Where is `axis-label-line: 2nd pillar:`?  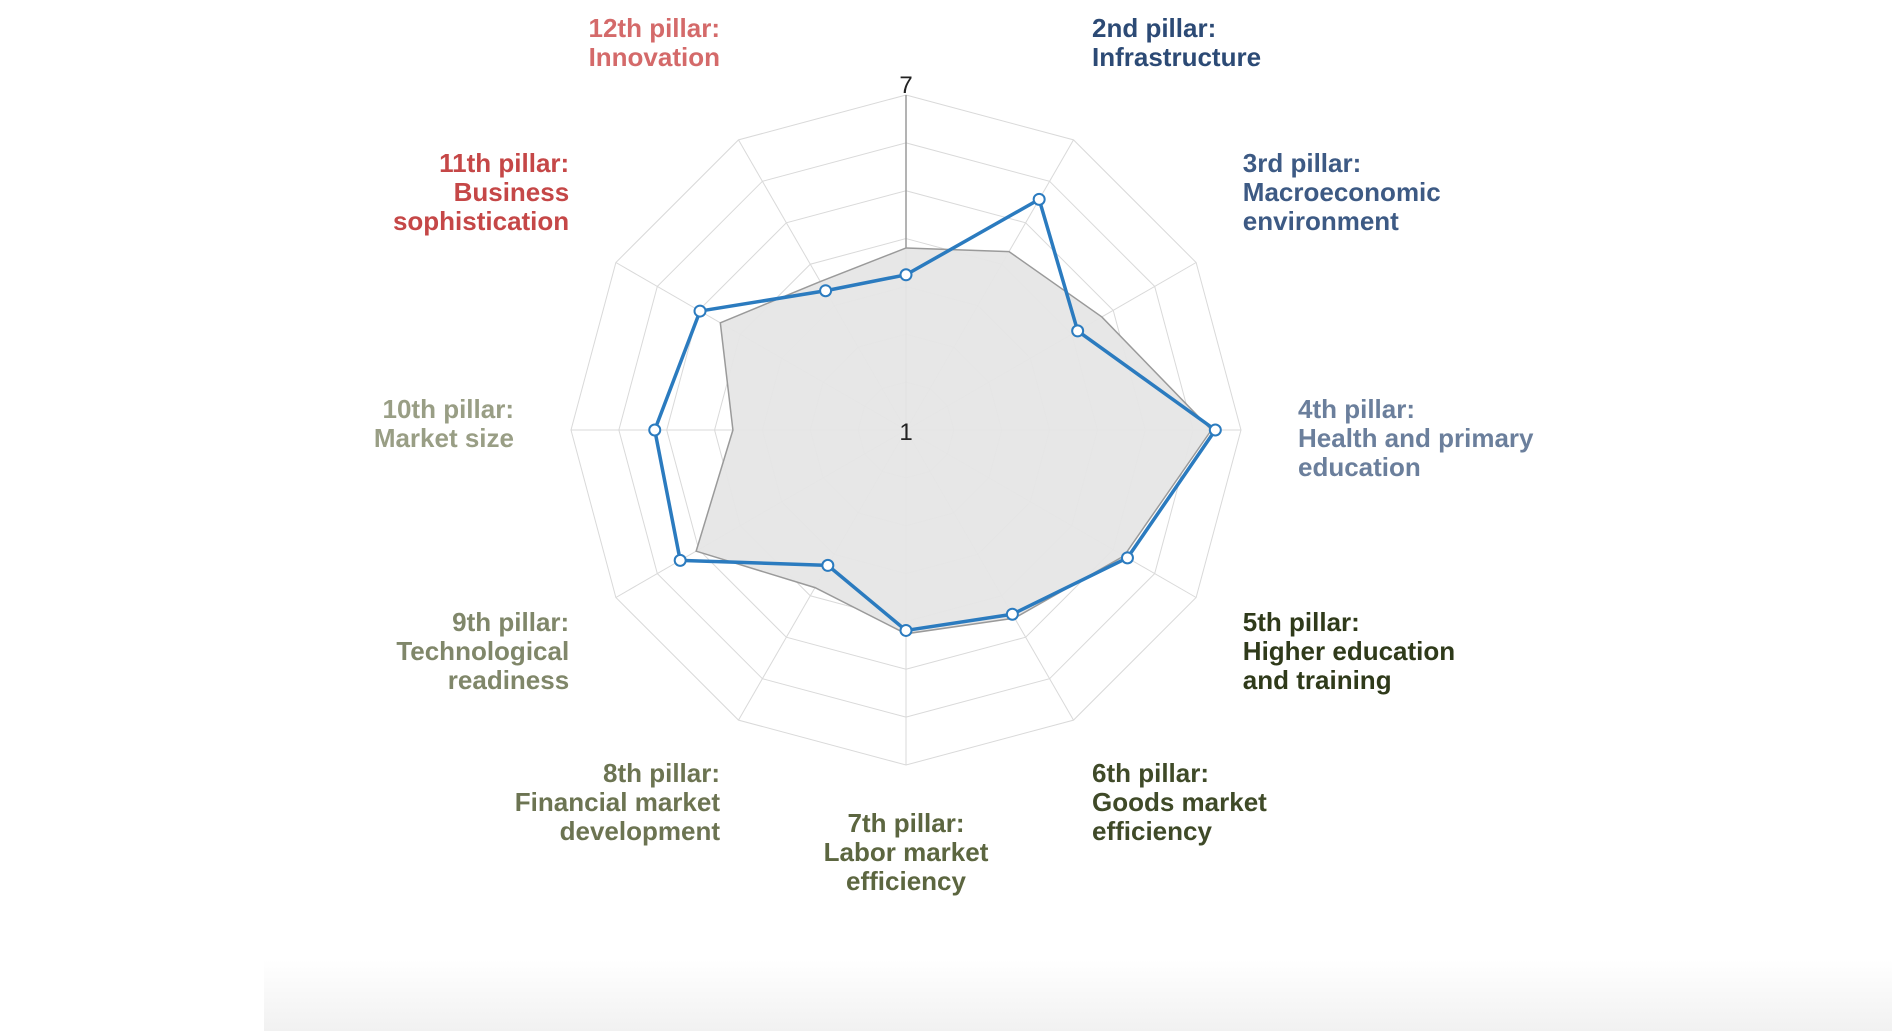 axis-label-line: 2nd pillar: is located at coordinates (1154, 28).